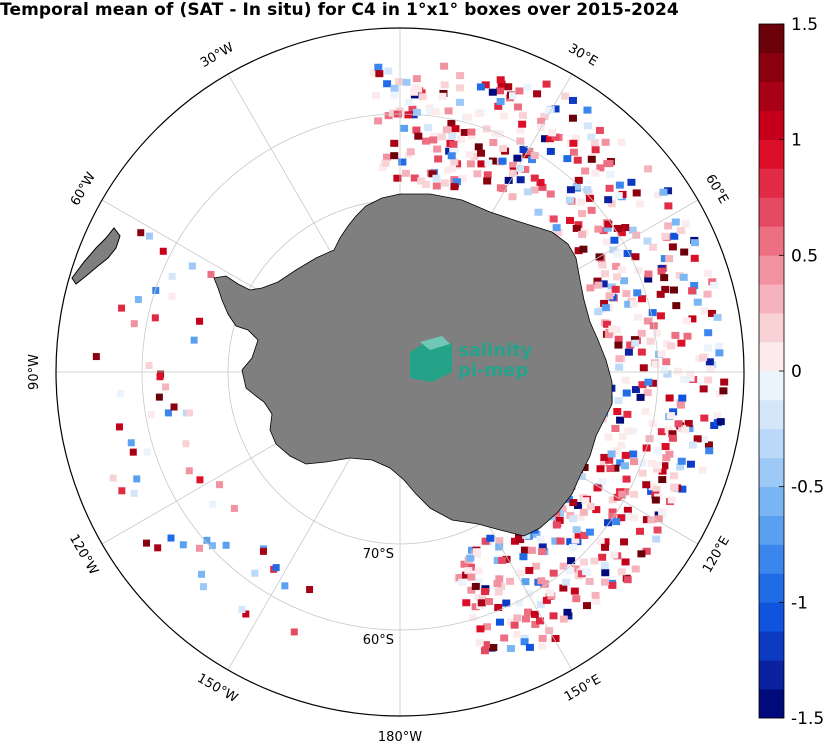  Describe the element at coordinates (400, 736) in the screenshot. I see `longitude-label: 180°W` at that location.